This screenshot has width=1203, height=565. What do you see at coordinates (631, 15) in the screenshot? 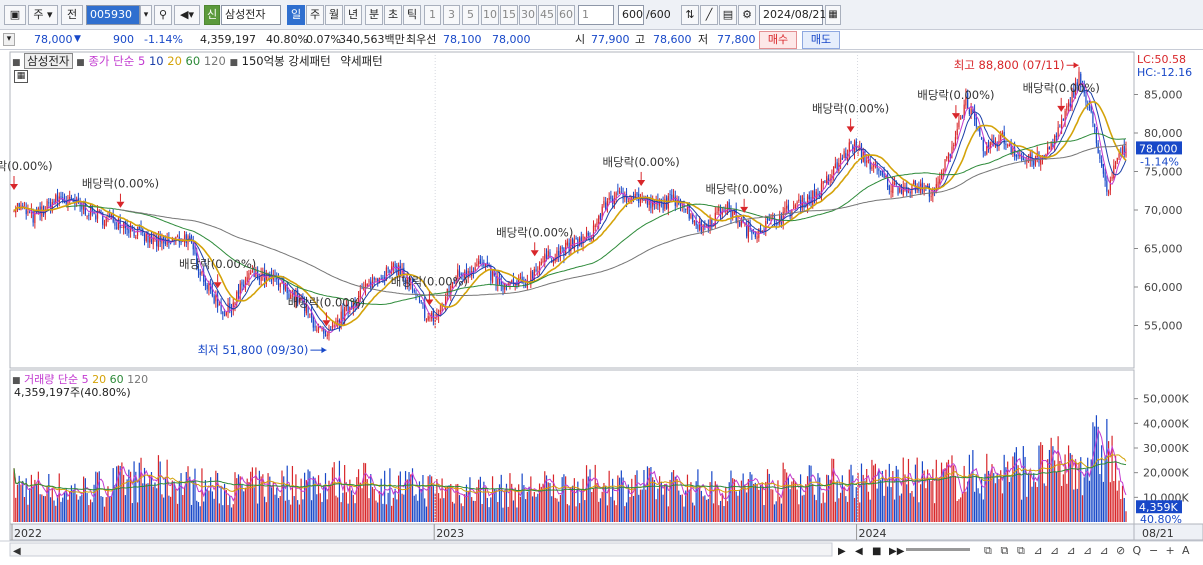
I see `count-input: 600` at bounding box center [631, 15].